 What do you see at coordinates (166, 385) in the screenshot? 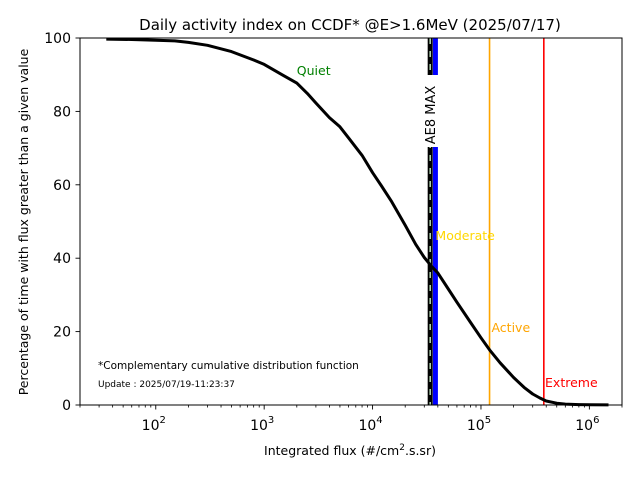
I see `update-timestamp: Update : 2025/07/19-11:23:37` at bounding box center [166, 385].